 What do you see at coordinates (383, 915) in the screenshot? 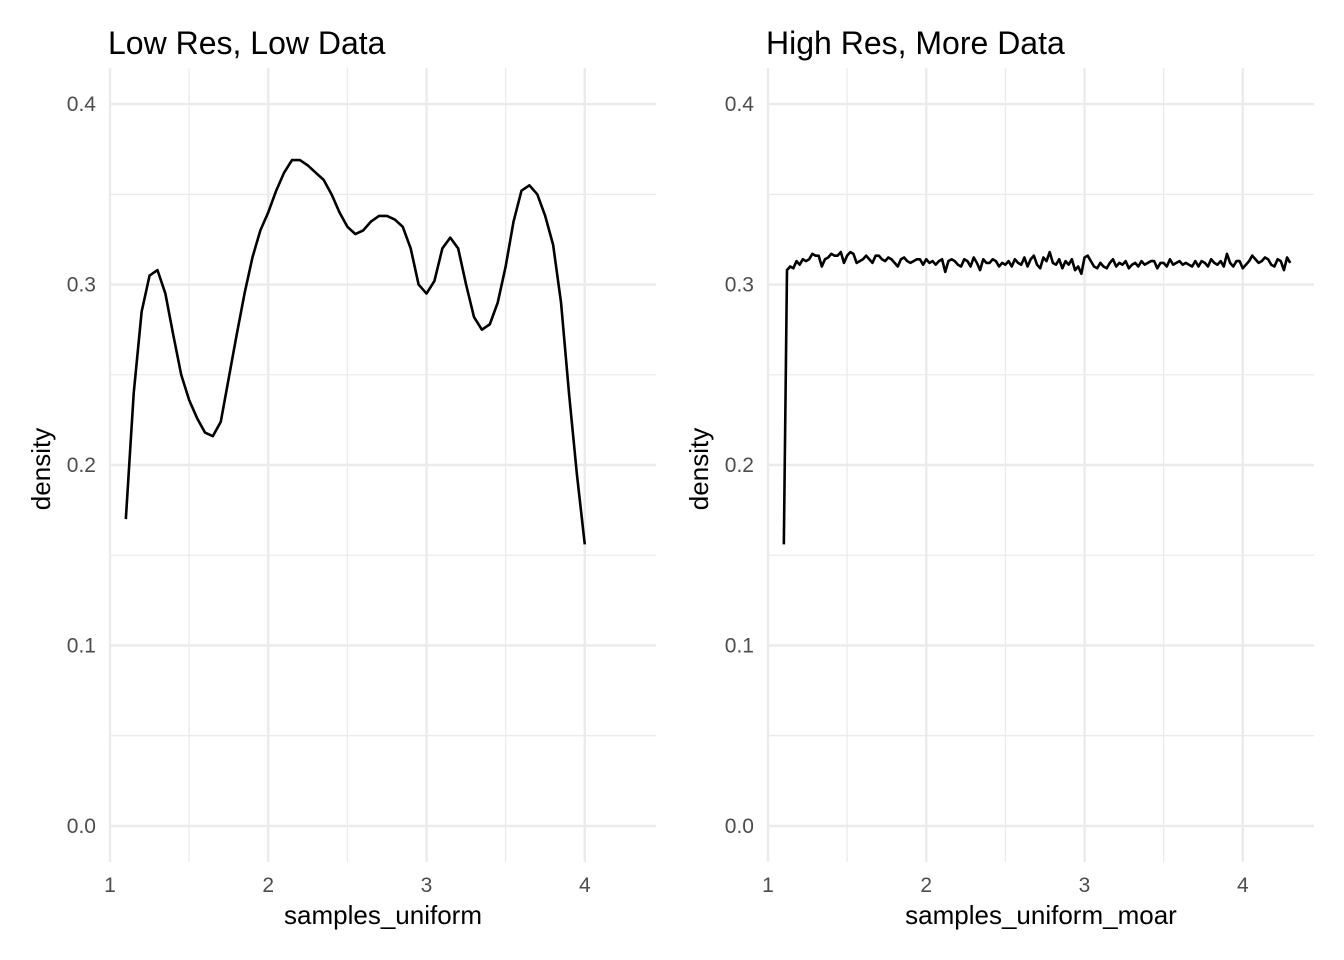
I see `x-axis-label: samples_uniform` at bounding box center [383, 915].